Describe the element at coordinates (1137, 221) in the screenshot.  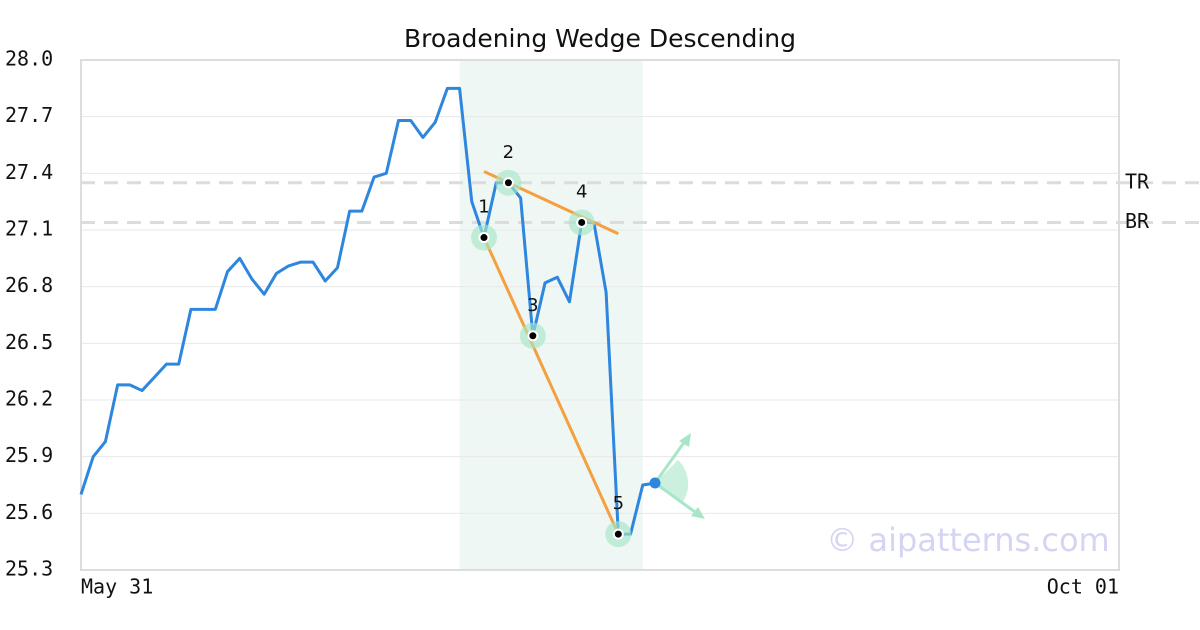
I see `level-label: BR` at that location.